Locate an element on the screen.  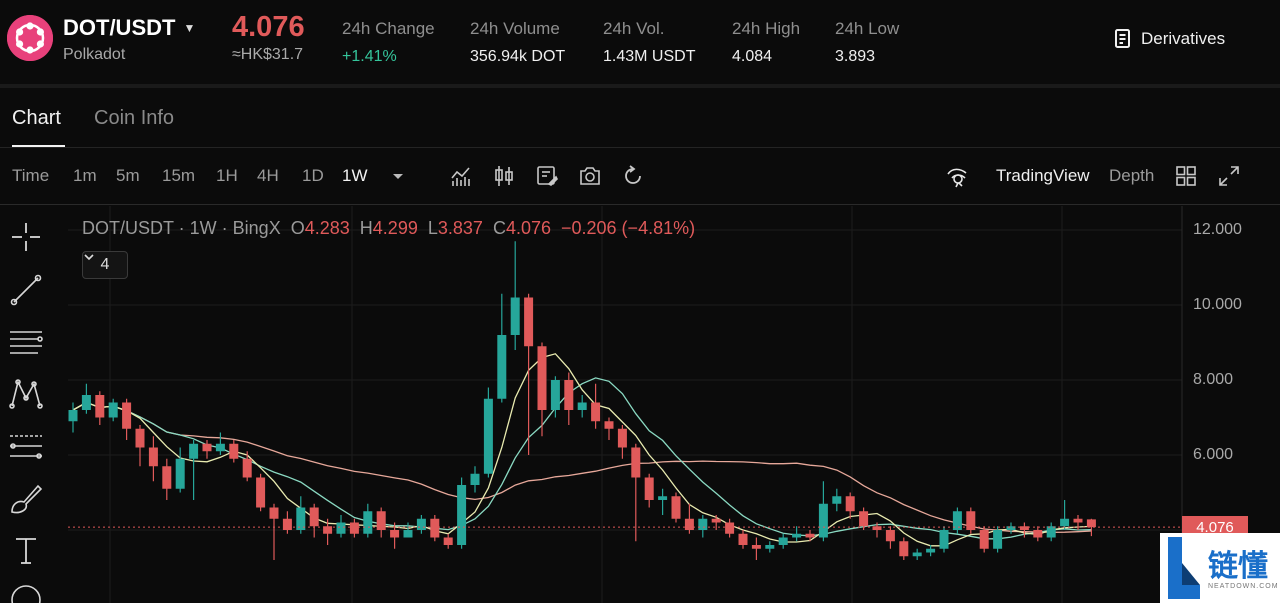
legend-change: −0.206 (−4.81%) is located at coordinates (628, 228).